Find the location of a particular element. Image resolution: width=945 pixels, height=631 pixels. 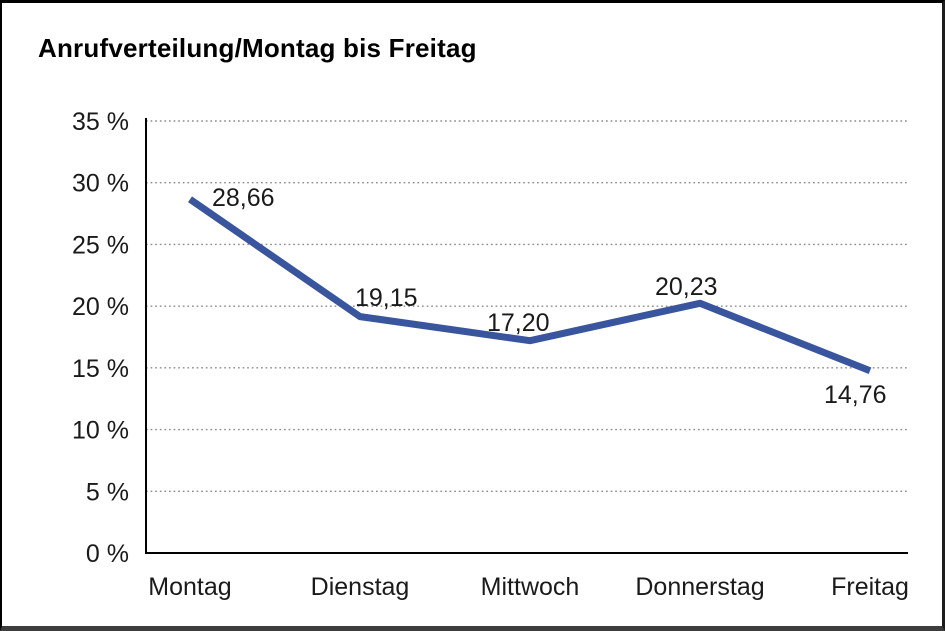

x-category-label: Freitag is located at coordinates (870, 587).